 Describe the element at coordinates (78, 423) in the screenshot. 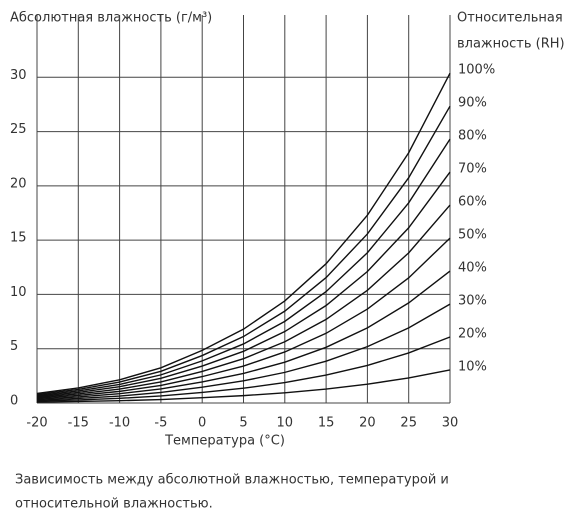

I see `x-tick-label: -15` at that location.